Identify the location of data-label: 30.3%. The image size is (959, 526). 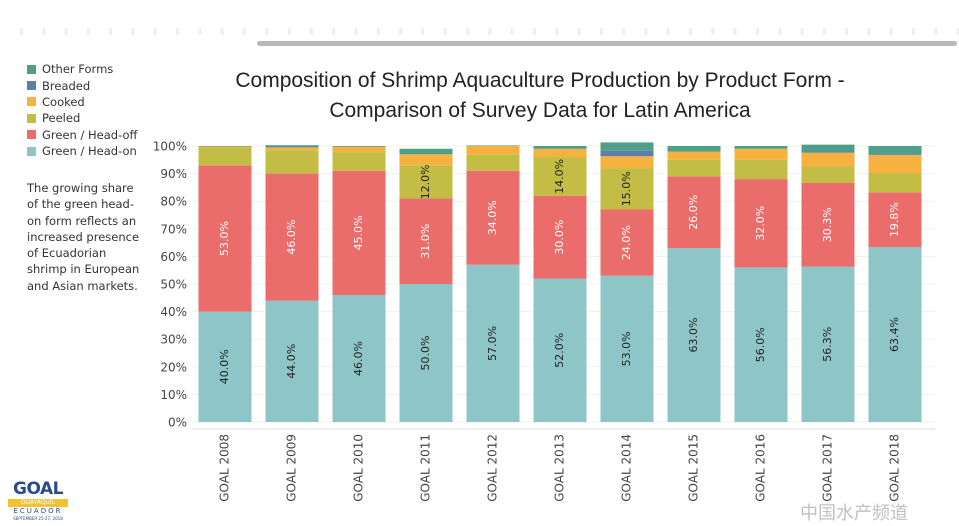
(827, 224).